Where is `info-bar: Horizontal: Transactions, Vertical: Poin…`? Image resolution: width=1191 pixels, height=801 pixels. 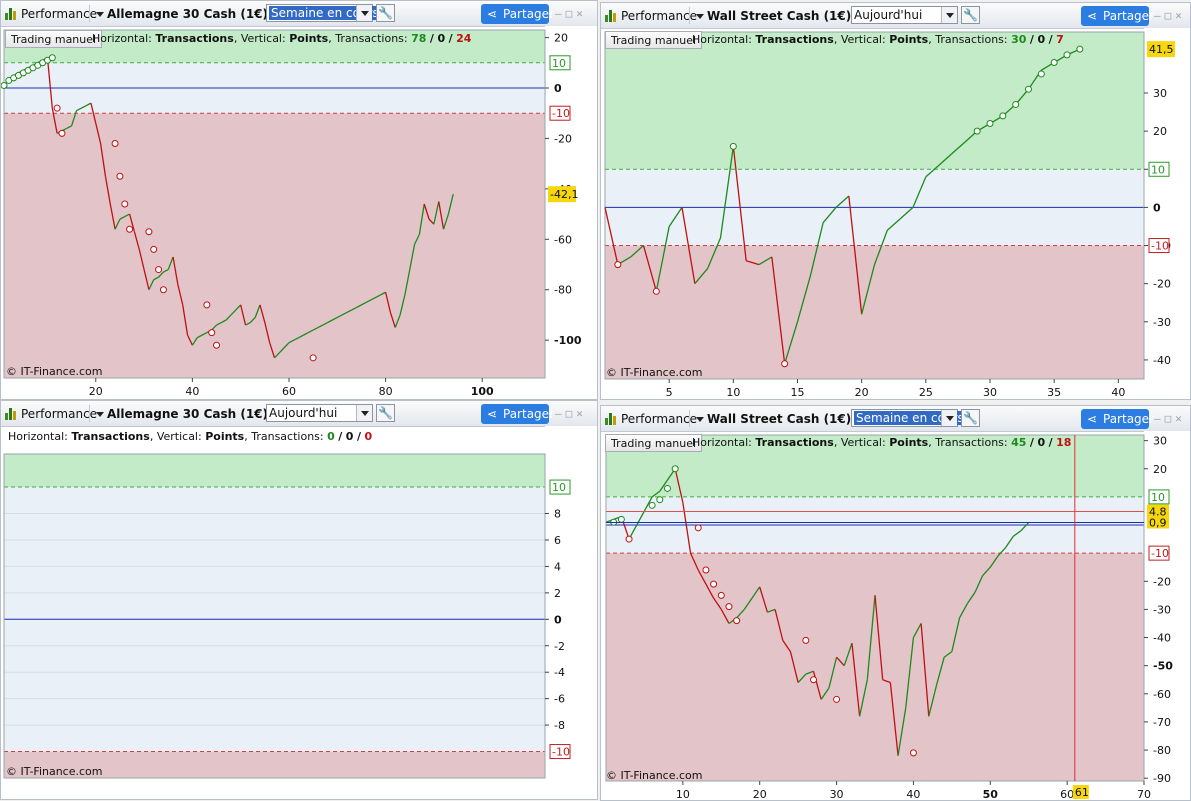
info-bar: Horizontal: Transactions, Vertical: Poin… is located at coordinates (882, 442).